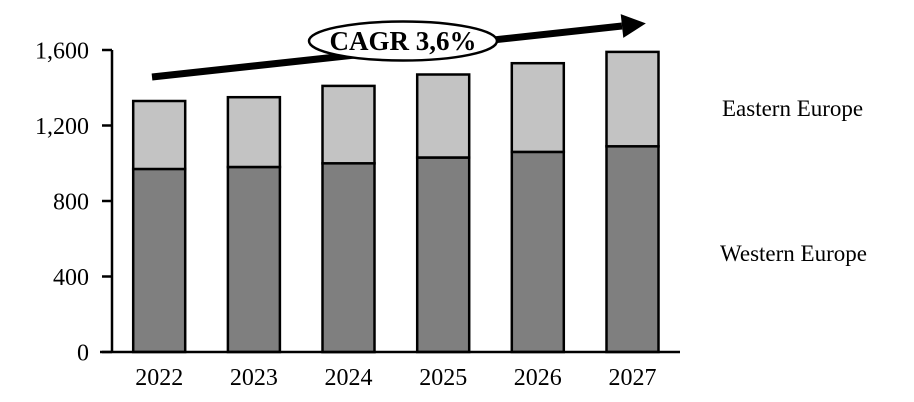  What do you see at coordinates (159, 135) in the screenshot?
I see `bar-segment-eastern-europe-2022` at bounding box center [159, 135].